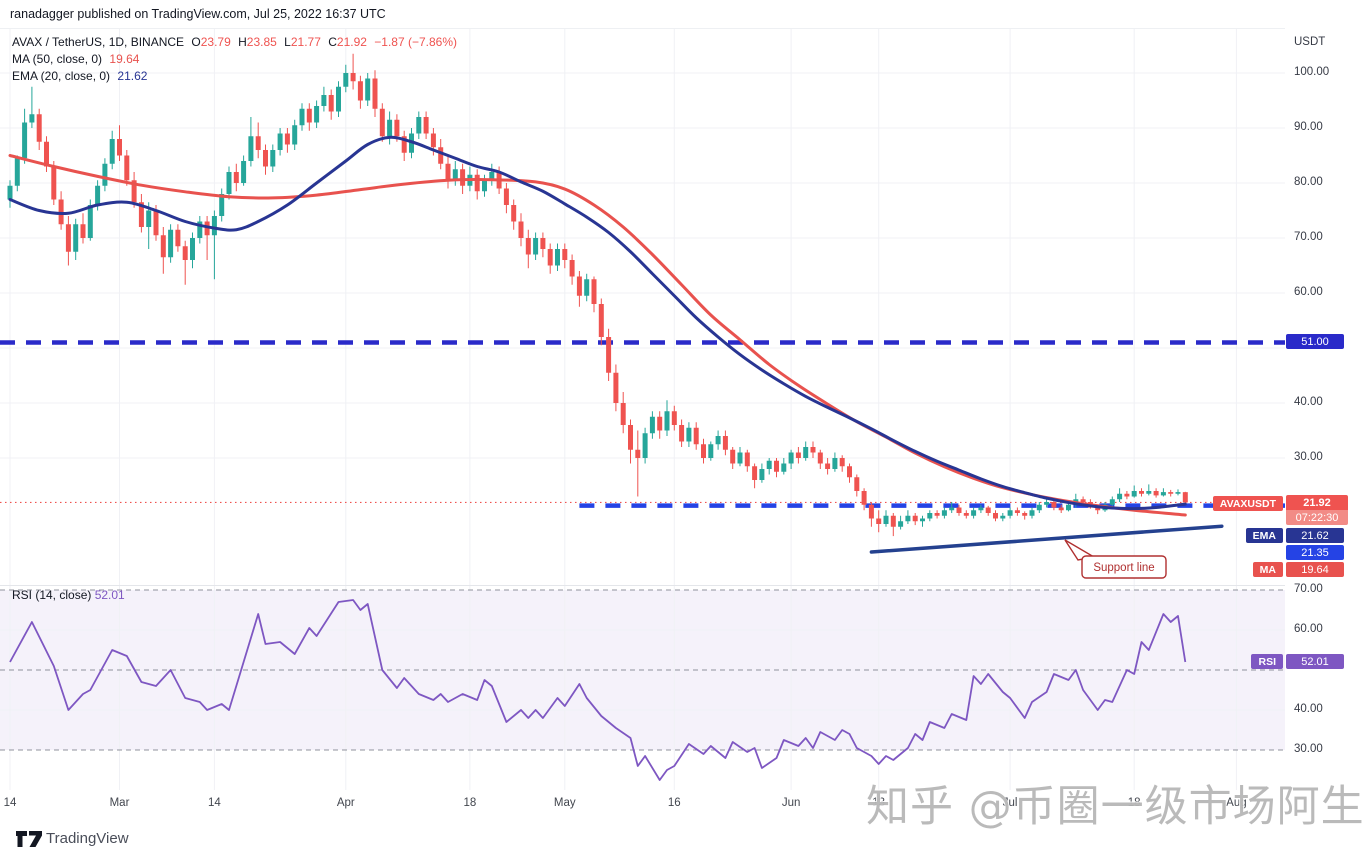  What do you see at coordinates (1046, 539) in the screenshot?
I see `support-trendline` at bounding box center [1046, 539].